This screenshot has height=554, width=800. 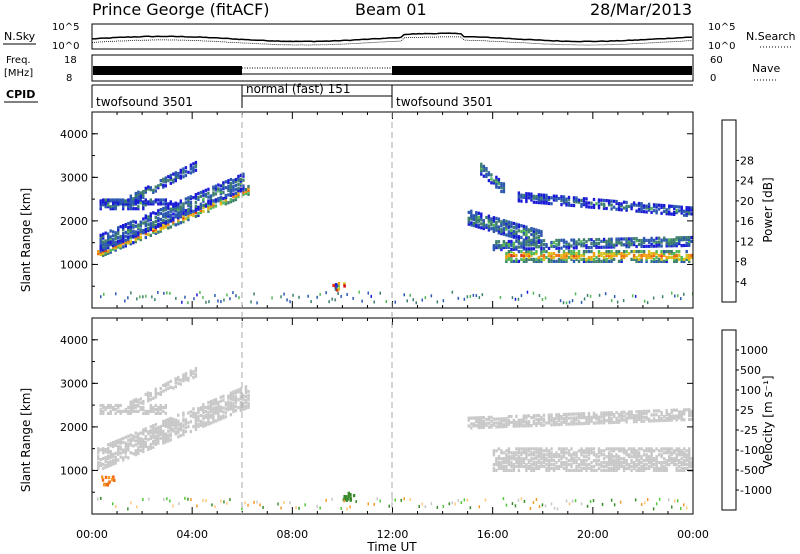 I want to click on colorbar-tick-label: -100, so click(x=752, y=450).